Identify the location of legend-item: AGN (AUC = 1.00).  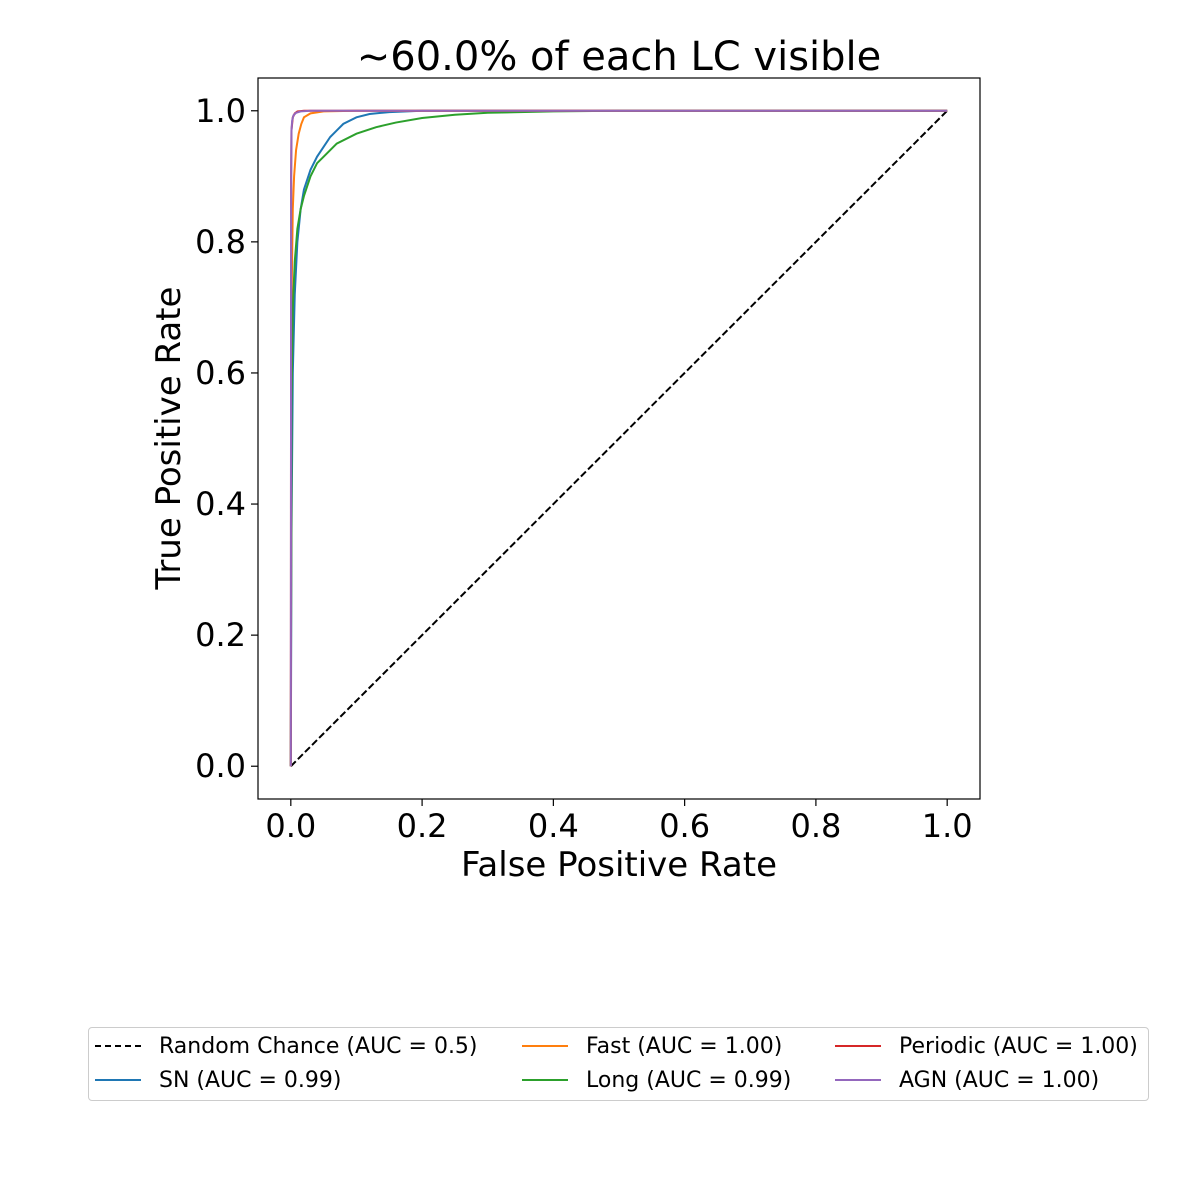
(967, 1080).